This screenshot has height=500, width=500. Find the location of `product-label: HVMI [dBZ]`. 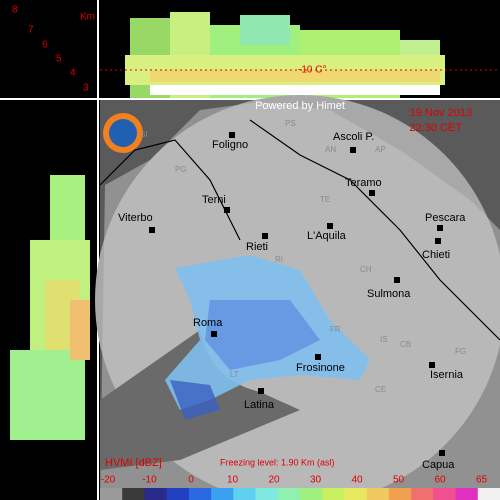

product-label: HVMI [dBZ] is located at coordinates (133, 463).